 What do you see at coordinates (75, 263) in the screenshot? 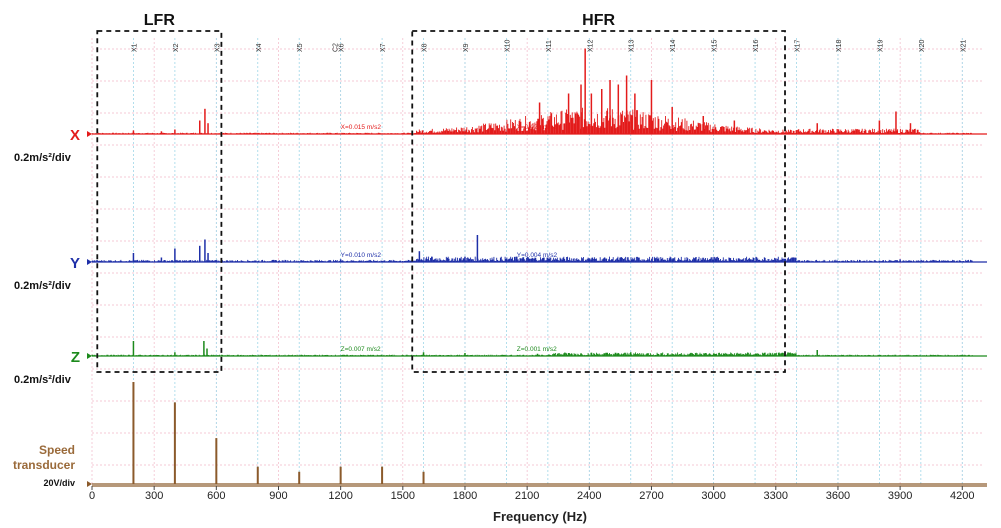
I see `channel-name-y: Y` at bounding box center [75, 263].